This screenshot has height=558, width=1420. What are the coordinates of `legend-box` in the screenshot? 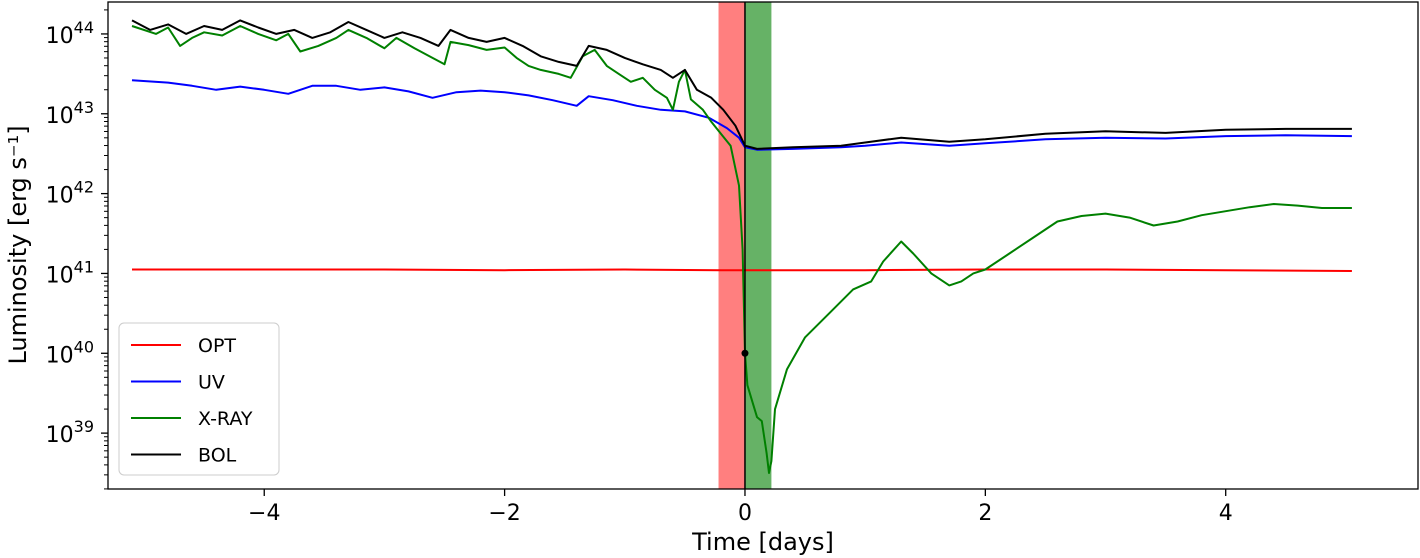 It's located at (199, 399).